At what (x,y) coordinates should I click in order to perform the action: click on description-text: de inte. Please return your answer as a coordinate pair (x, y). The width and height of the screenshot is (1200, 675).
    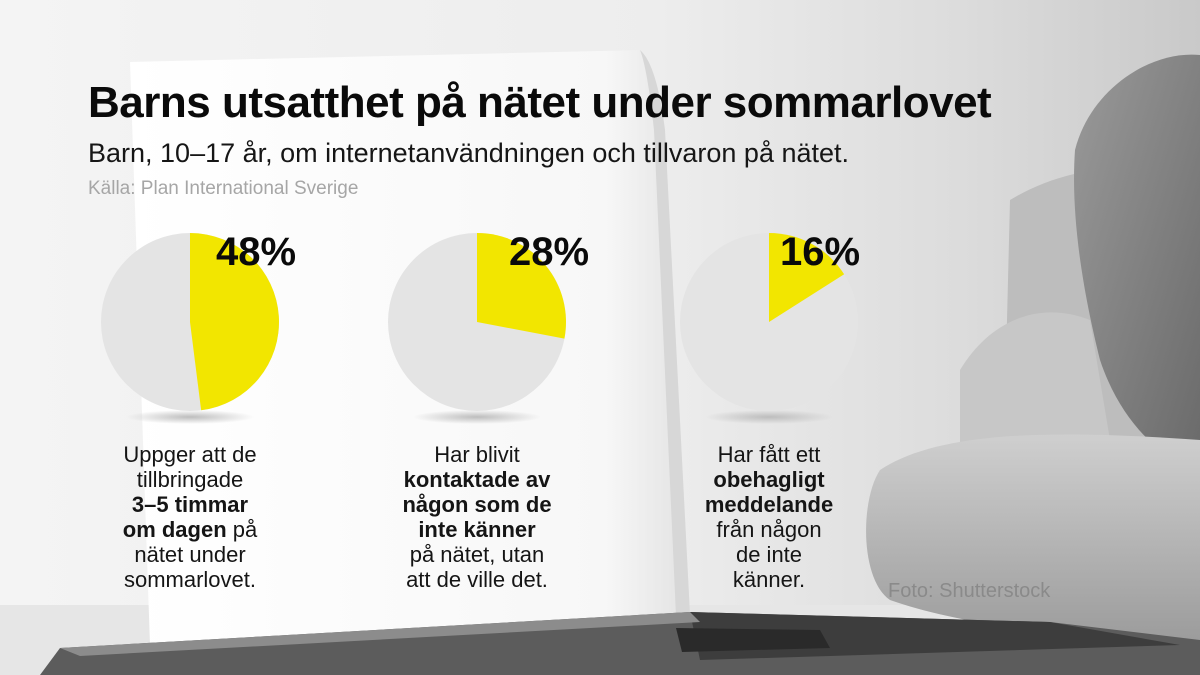
    Looking at the image, I should click on (769, 554).